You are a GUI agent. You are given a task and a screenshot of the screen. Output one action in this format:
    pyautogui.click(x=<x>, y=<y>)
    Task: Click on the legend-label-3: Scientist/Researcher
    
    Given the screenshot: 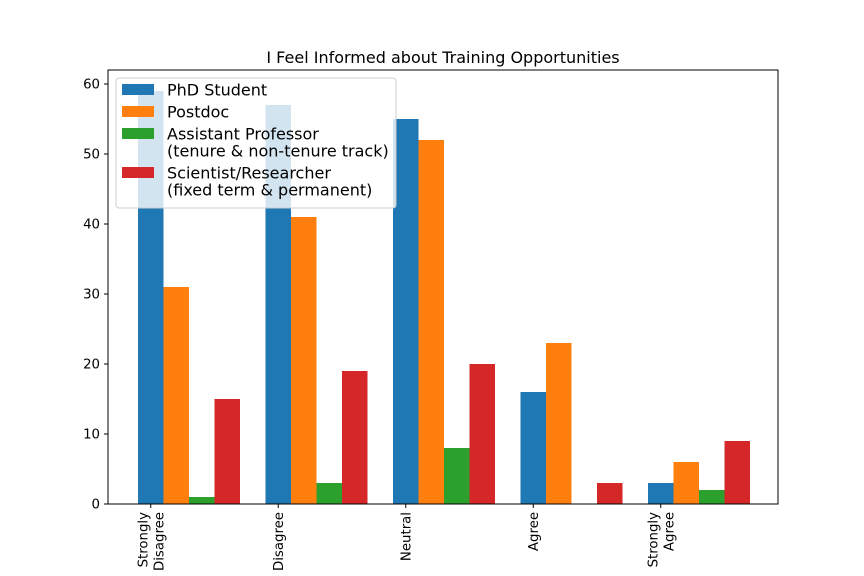 What is the action you would take?
    pyautogui.click(x=249, y=173)
    